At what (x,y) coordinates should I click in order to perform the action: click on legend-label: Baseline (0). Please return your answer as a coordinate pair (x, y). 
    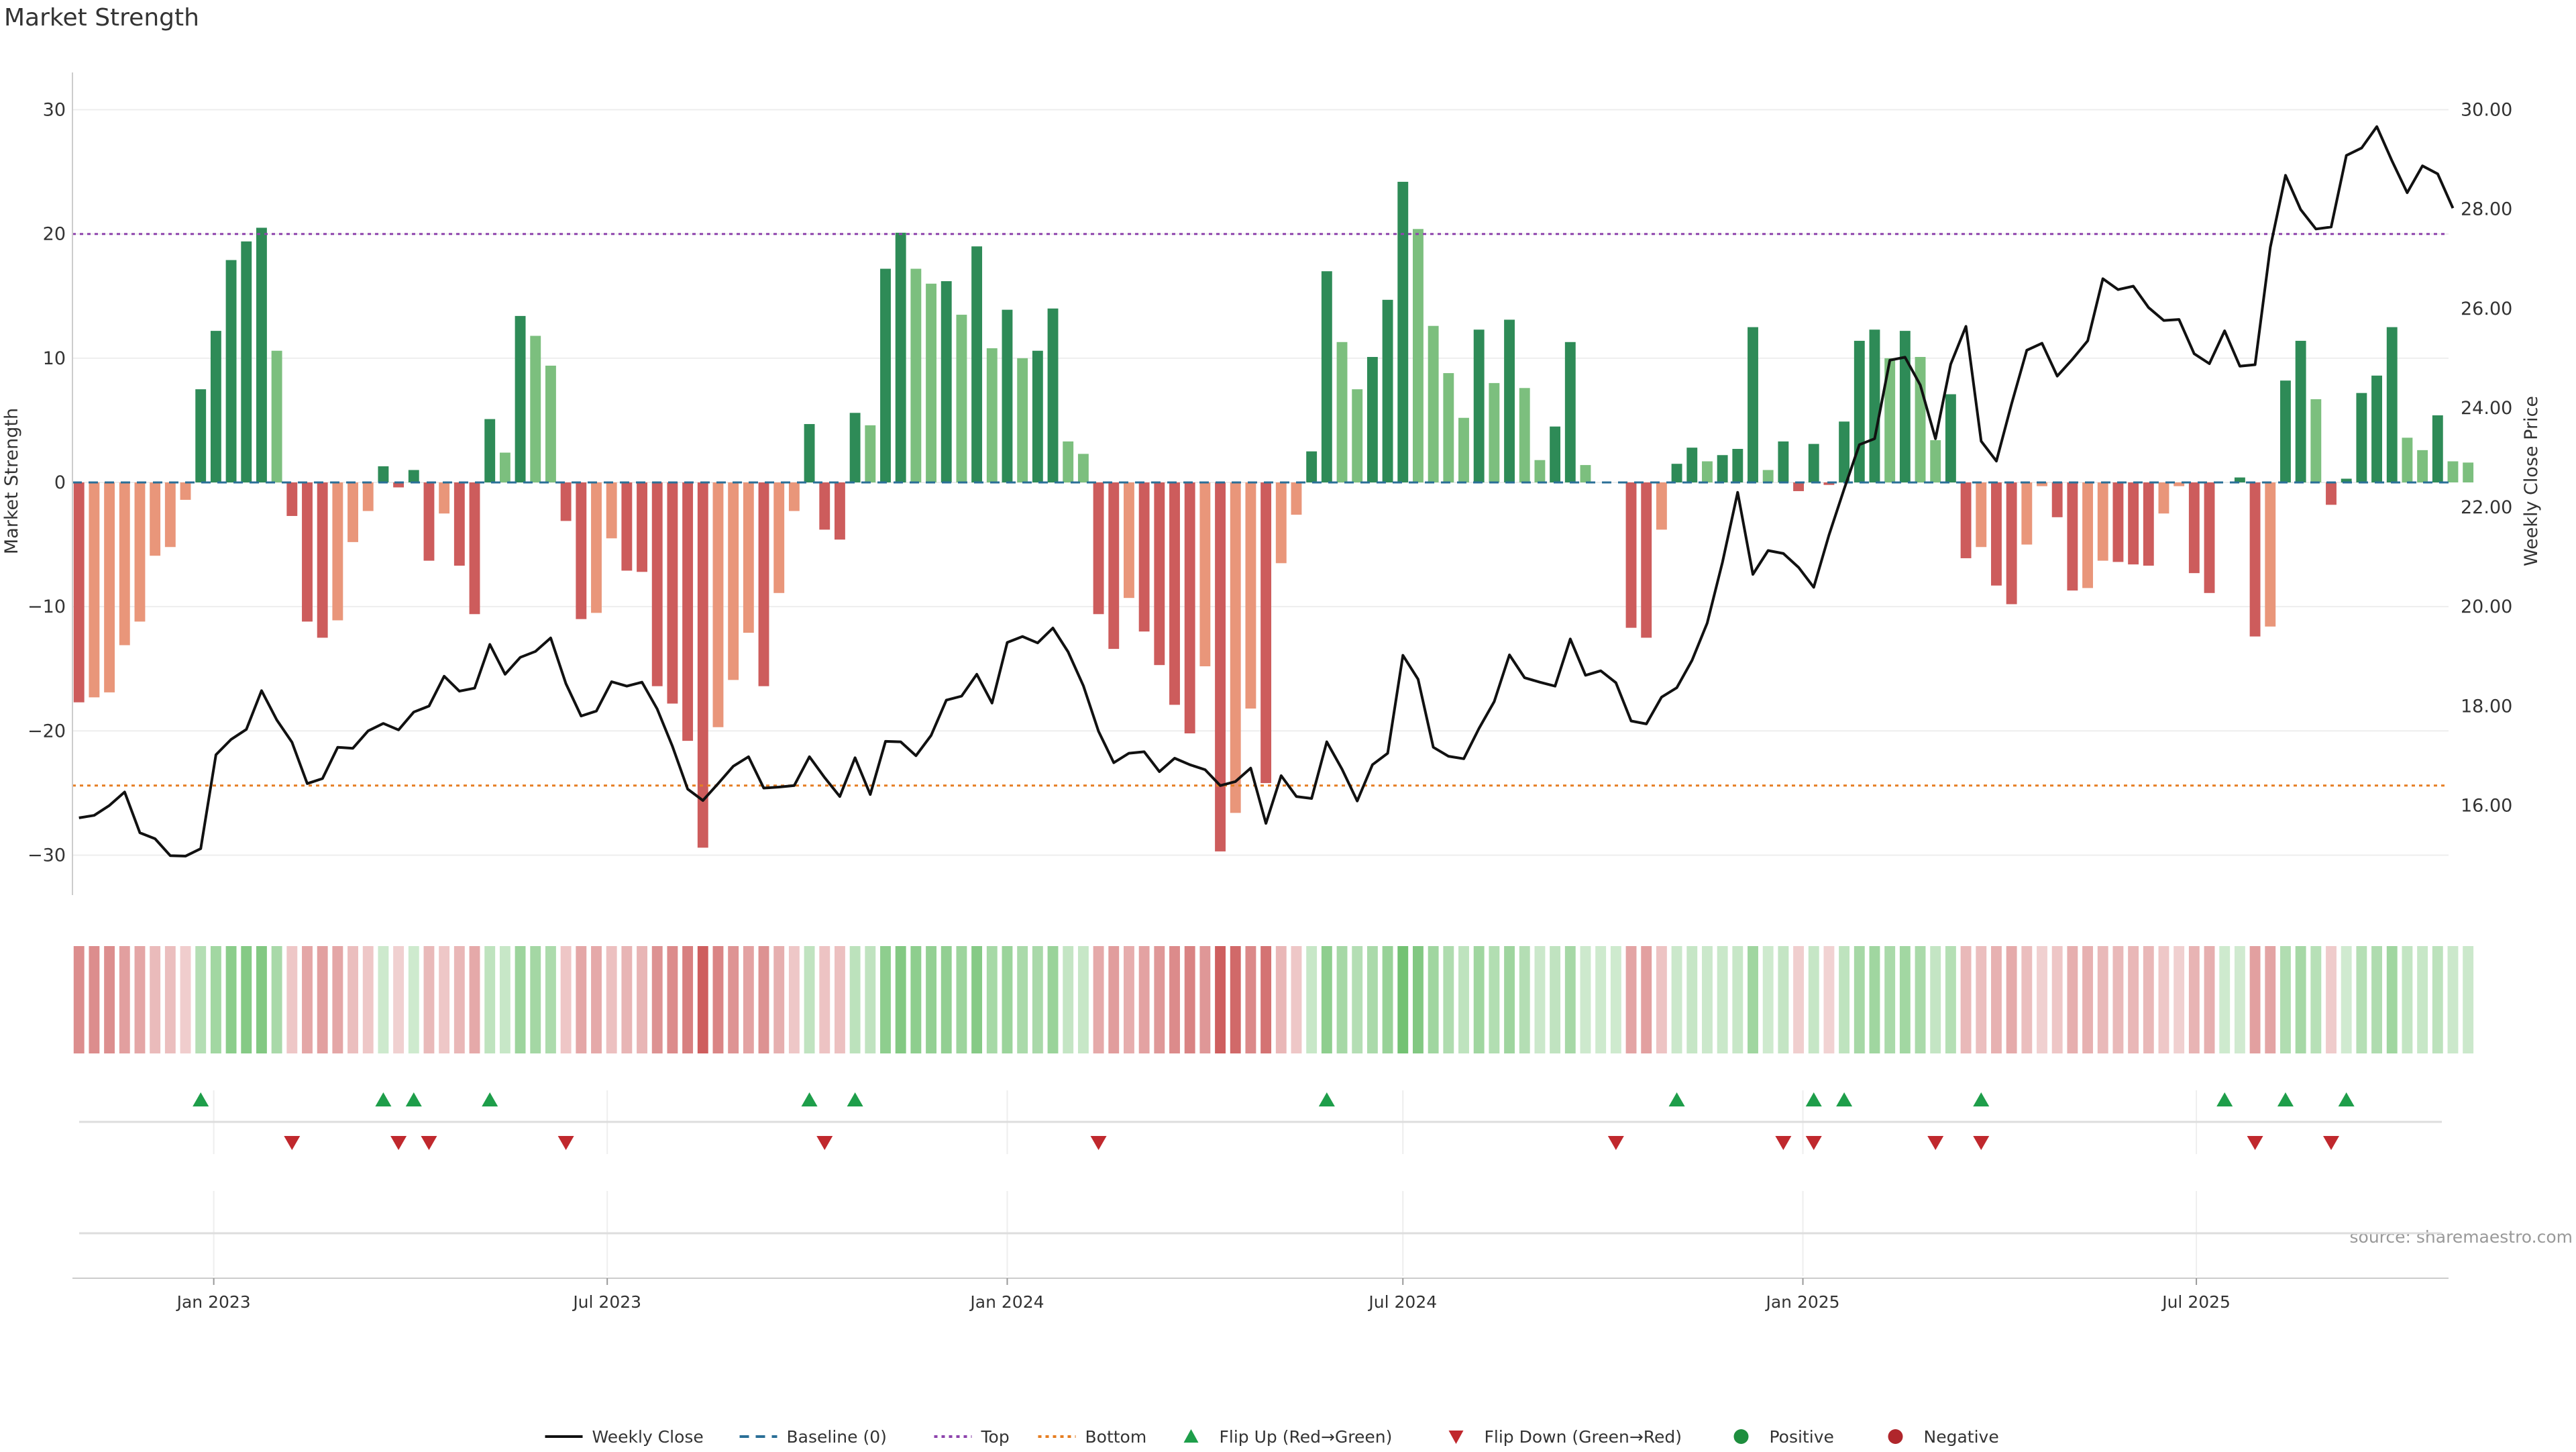
    Looking at the image, I should click on (837, 1437).